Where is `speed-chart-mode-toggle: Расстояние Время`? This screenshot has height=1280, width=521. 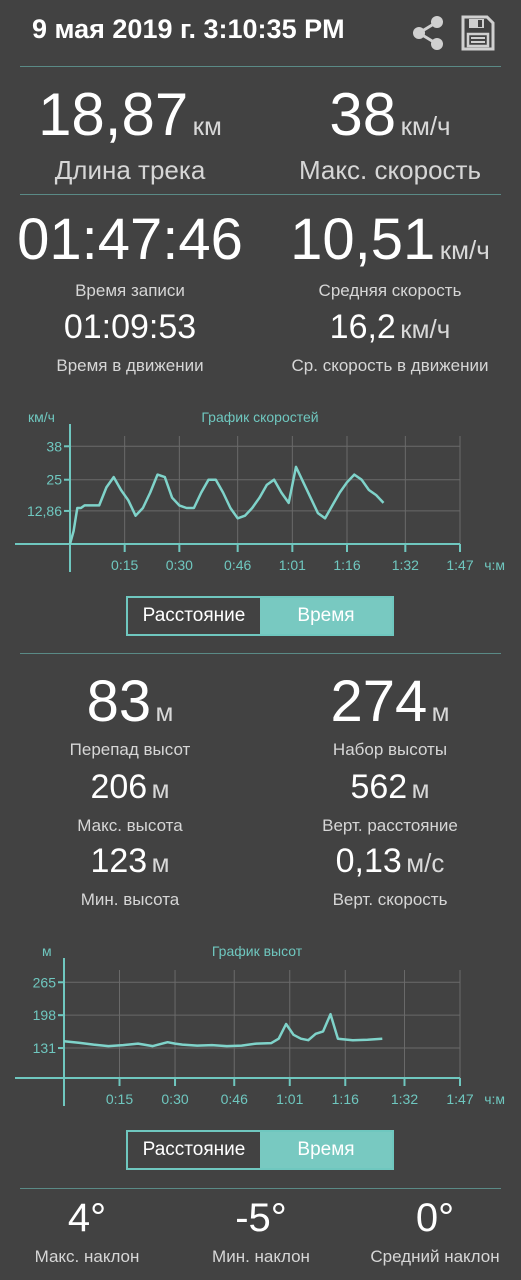
speed-chart-mode-toggle: Расстояние Время is located at coordinates (260, 616).